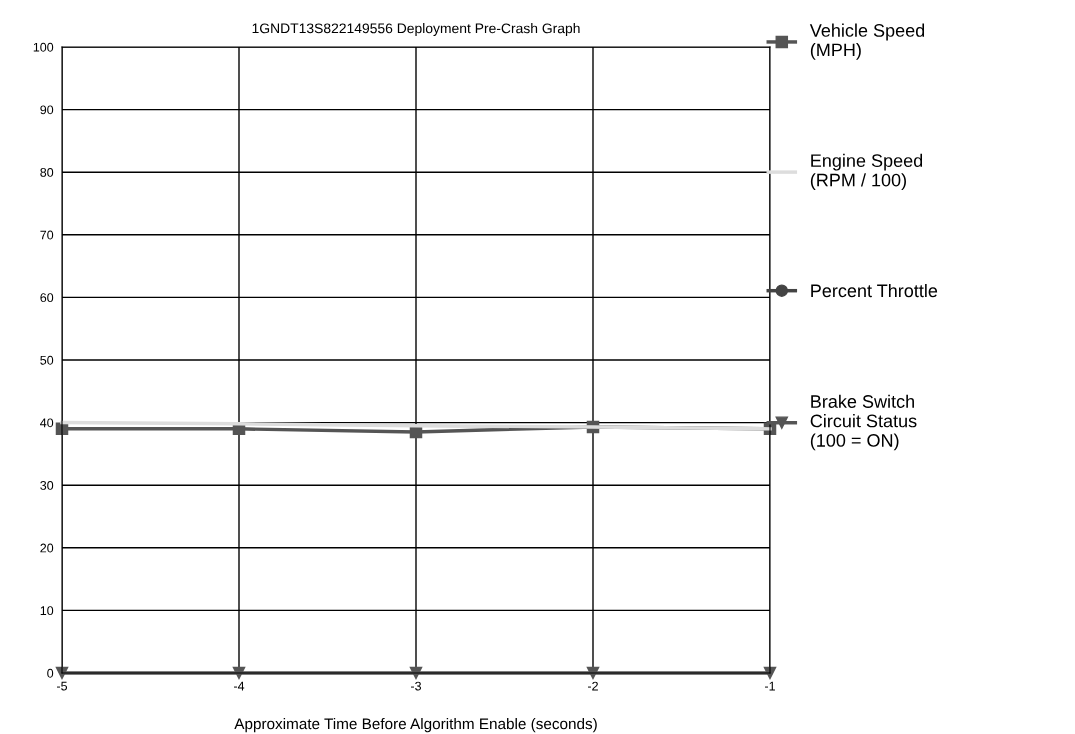 This screenshot has height=734, width=1075. Describe the element at coordinates (867, 41) in the screenshot. I see `legend-label: Vehicle Speed (MPH)` at that location.